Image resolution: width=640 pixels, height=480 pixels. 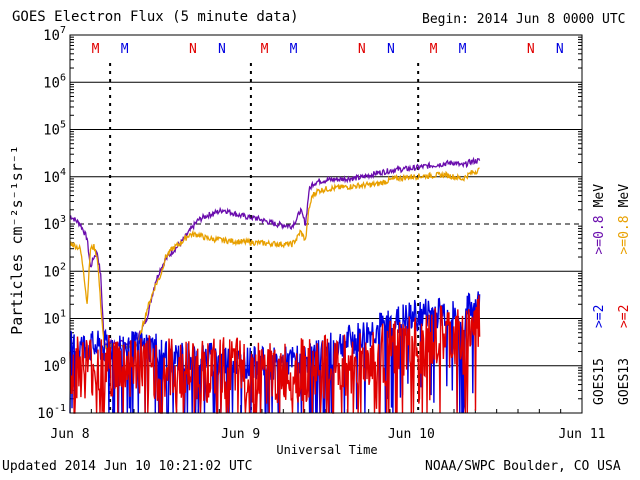 What do you see at coordinates (54, 318) in the screenshot?
I see `y-tick-label: 10¹` at bounding box center [54, 318].